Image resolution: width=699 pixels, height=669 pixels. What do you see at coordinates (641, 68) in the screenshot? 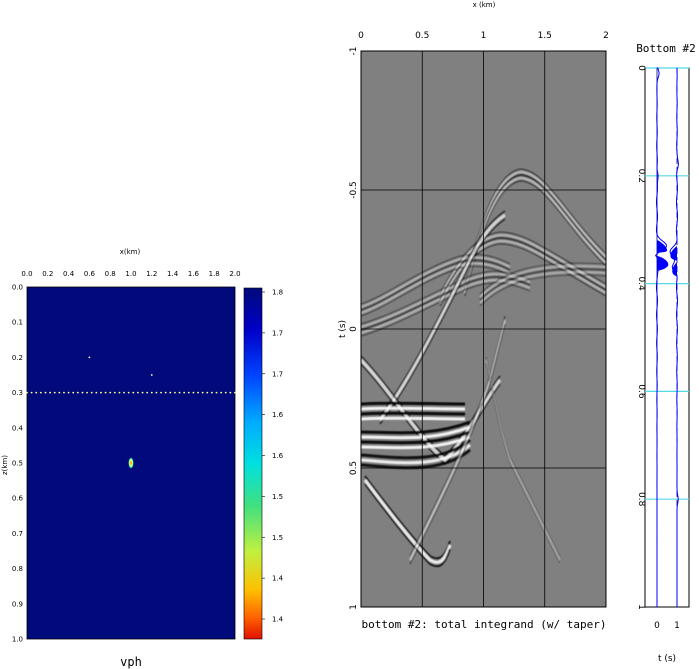
I see `bottom2-y-tick: 0` at bounding box center [641, 68].